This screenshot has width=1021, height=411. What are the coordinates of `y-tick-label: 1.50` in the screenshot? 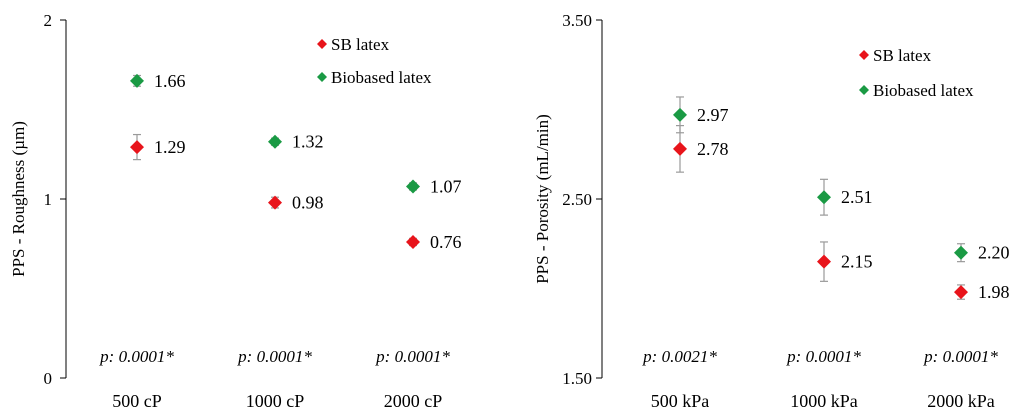 It's located at (577, 378).